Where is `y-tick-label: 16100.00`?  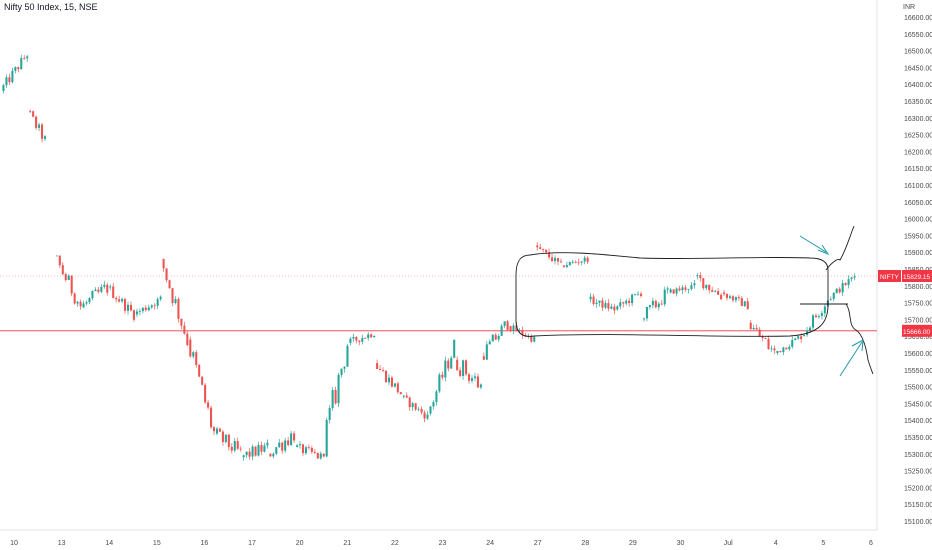
y-tick-label: 16100.00 is located at coordinates (918, 186).